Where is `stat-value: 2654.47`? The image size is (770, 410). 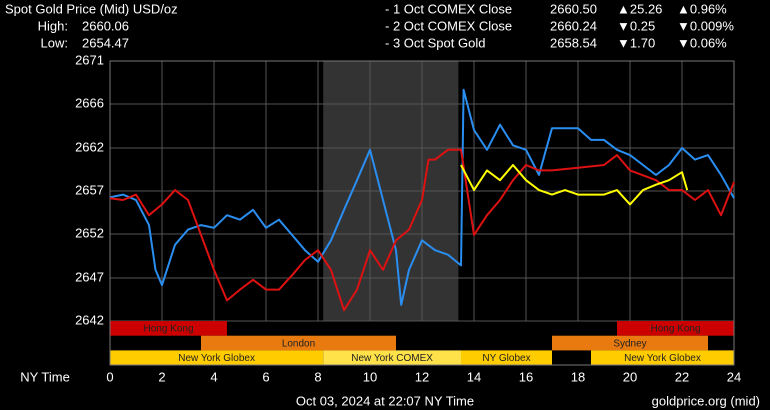 stat-value: 2654.47 is located at coordinates (105, 42).